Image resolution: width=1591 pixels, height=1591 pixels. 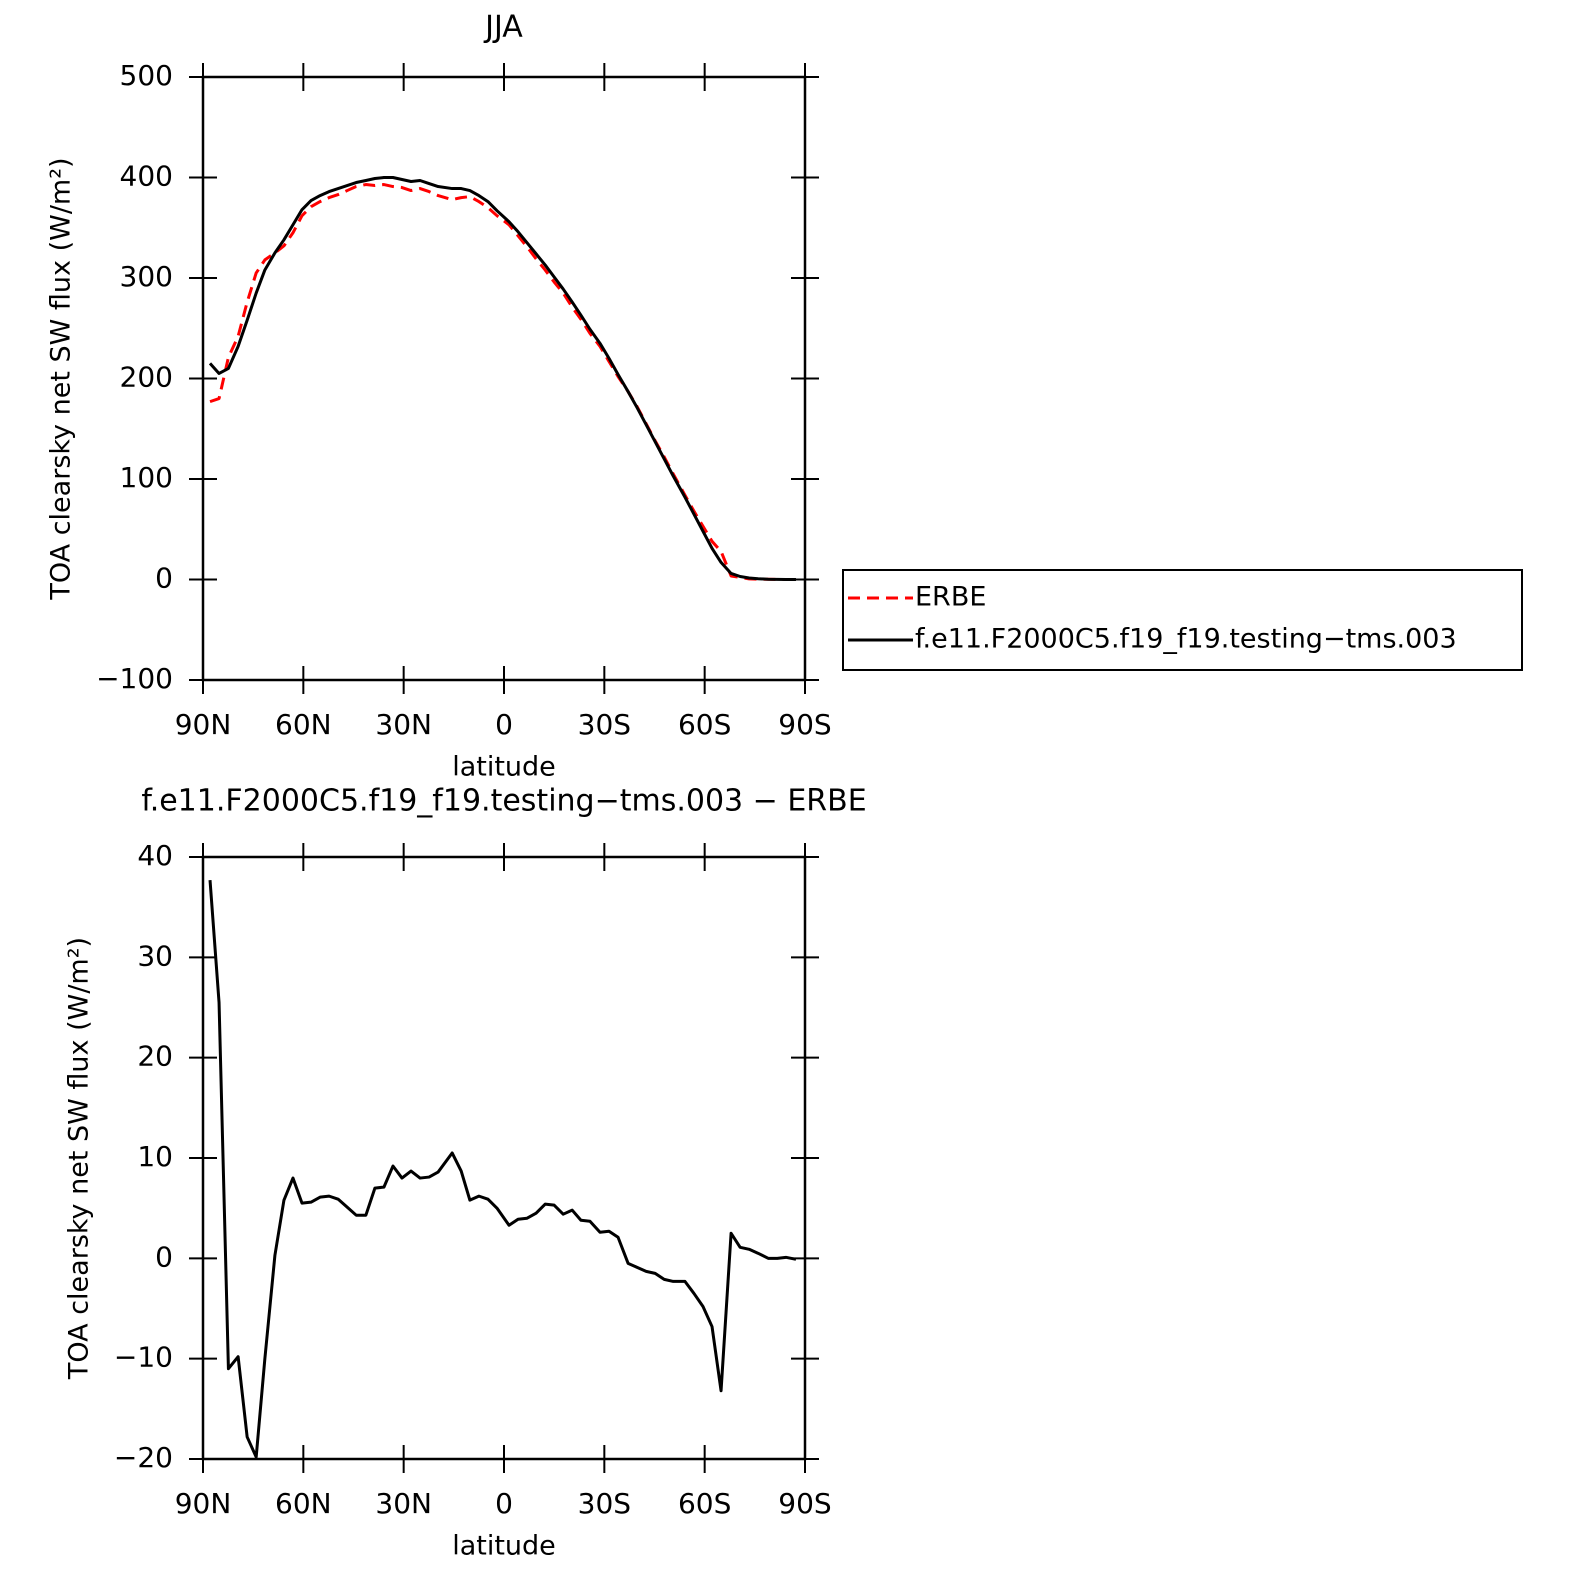 What do you see at coordinates (146, 75) in the screenshot?
I see `y-tick-label: 500` at bounding box center [146, 75].